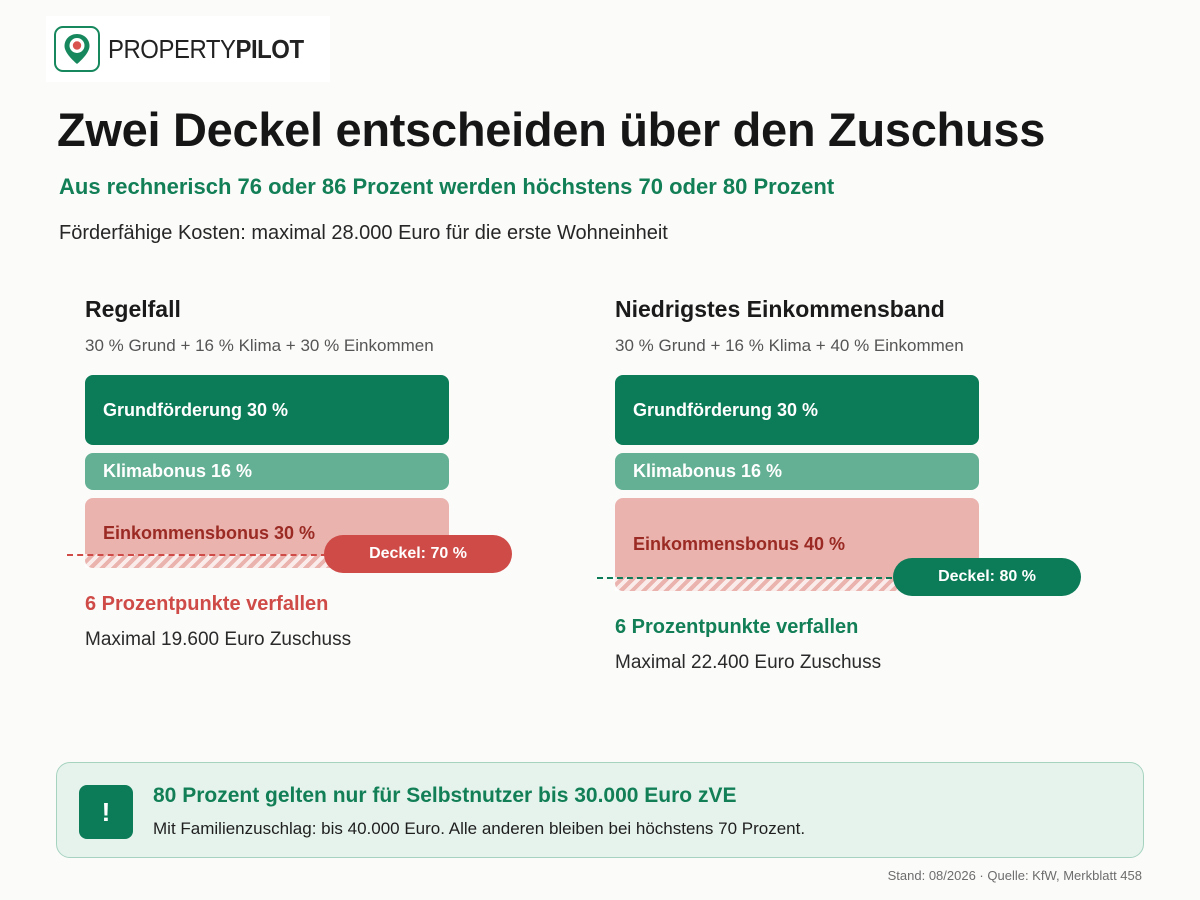 This screenshot has height=900, width=1200. What do you see at coordinates (172, 48) in the screenshot?
I see `brand-word-regular: PROPERTY` at bounding box center [172, 48].